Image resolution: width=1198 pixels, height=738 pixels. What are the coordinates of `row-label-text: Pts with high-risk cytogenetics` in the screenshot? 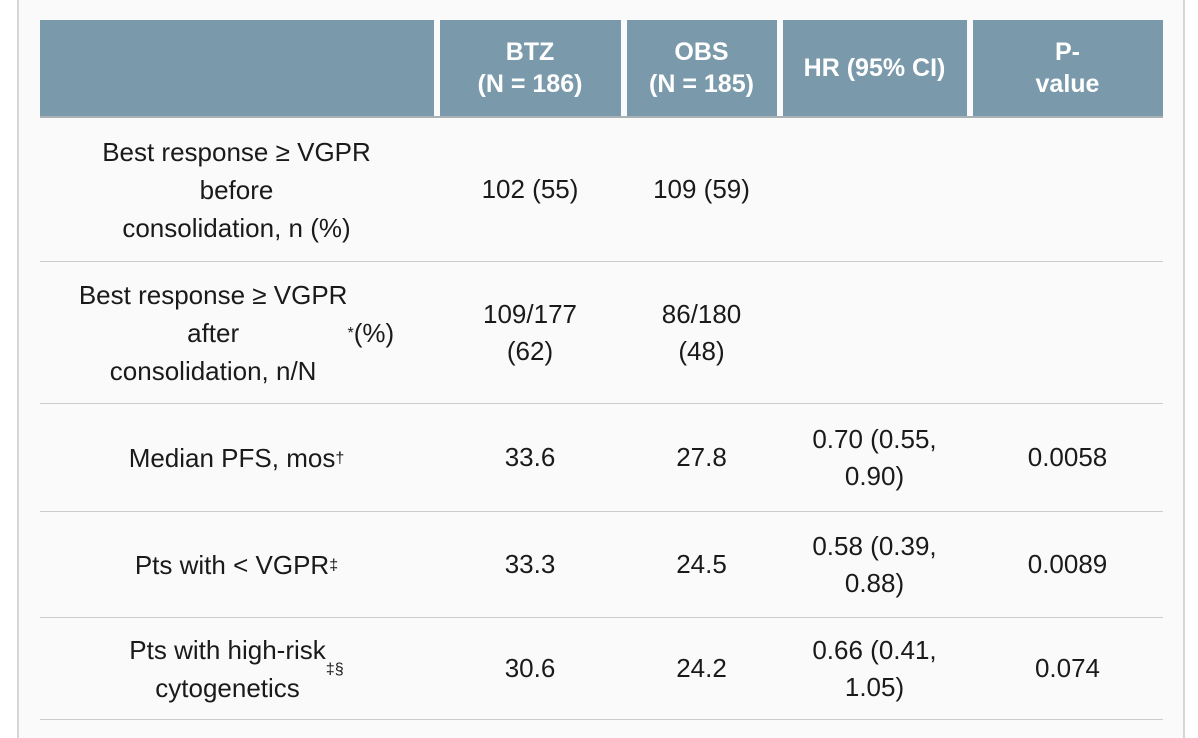 It's located at (227, 668).